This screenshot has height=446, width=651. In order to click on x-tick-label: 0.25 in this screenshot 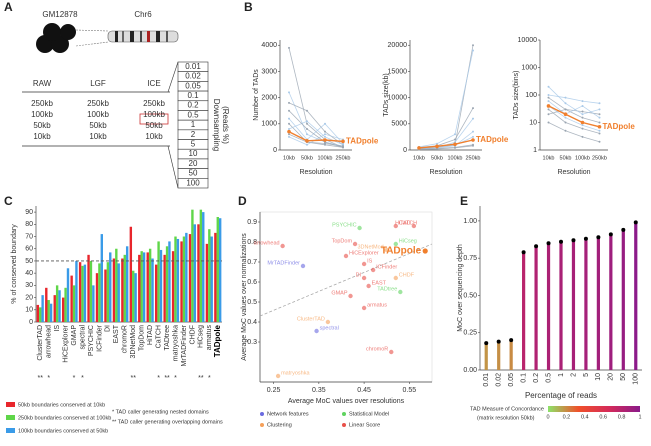, I will do `click(274, 390)`.